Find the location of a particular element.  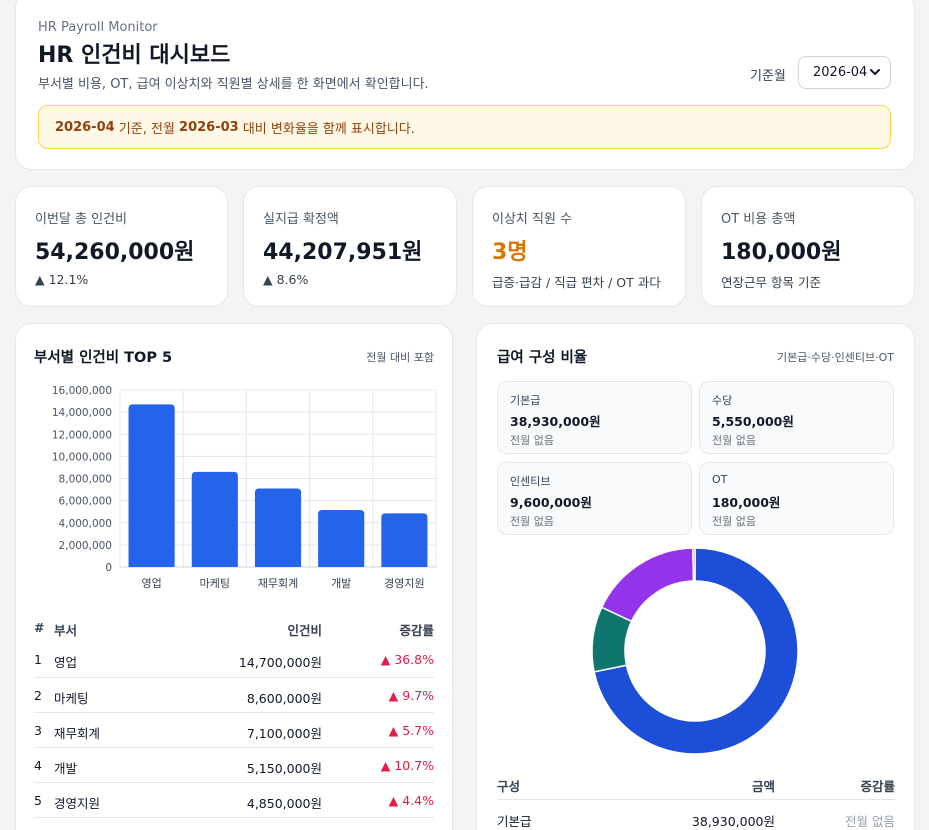

comp-box-ot: OT 180,000원 전월 없음 is located at coordinates (796, 498).